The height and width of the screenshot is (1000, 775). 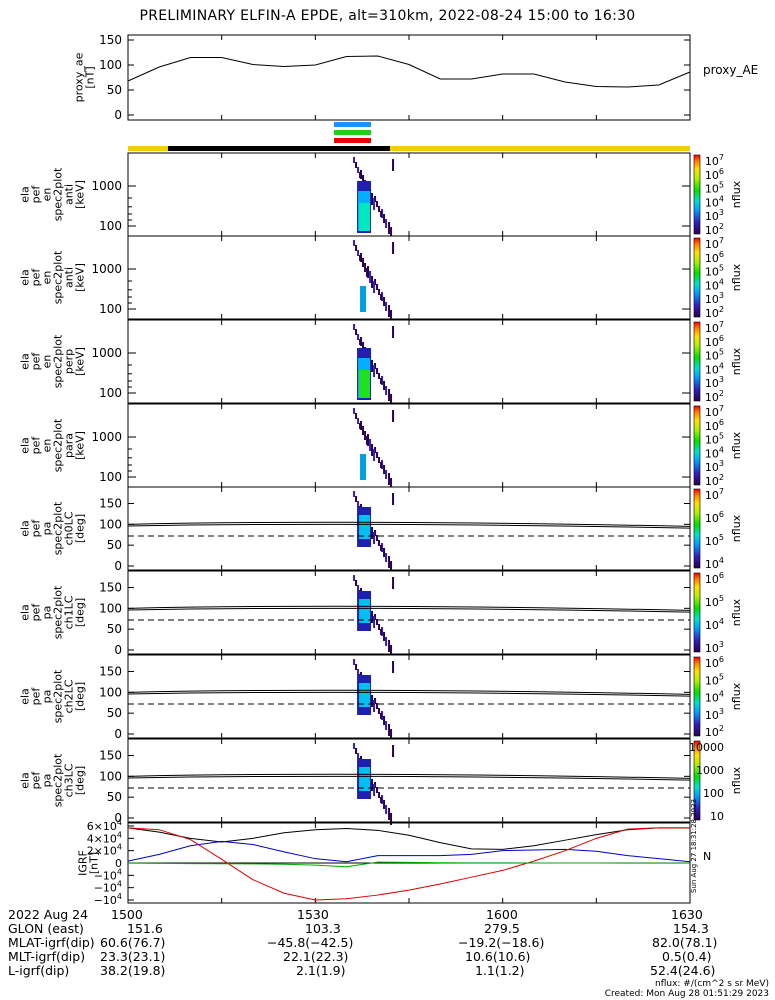 I want to click on spec-y-label-line: perp, so click(x=69, y=361).